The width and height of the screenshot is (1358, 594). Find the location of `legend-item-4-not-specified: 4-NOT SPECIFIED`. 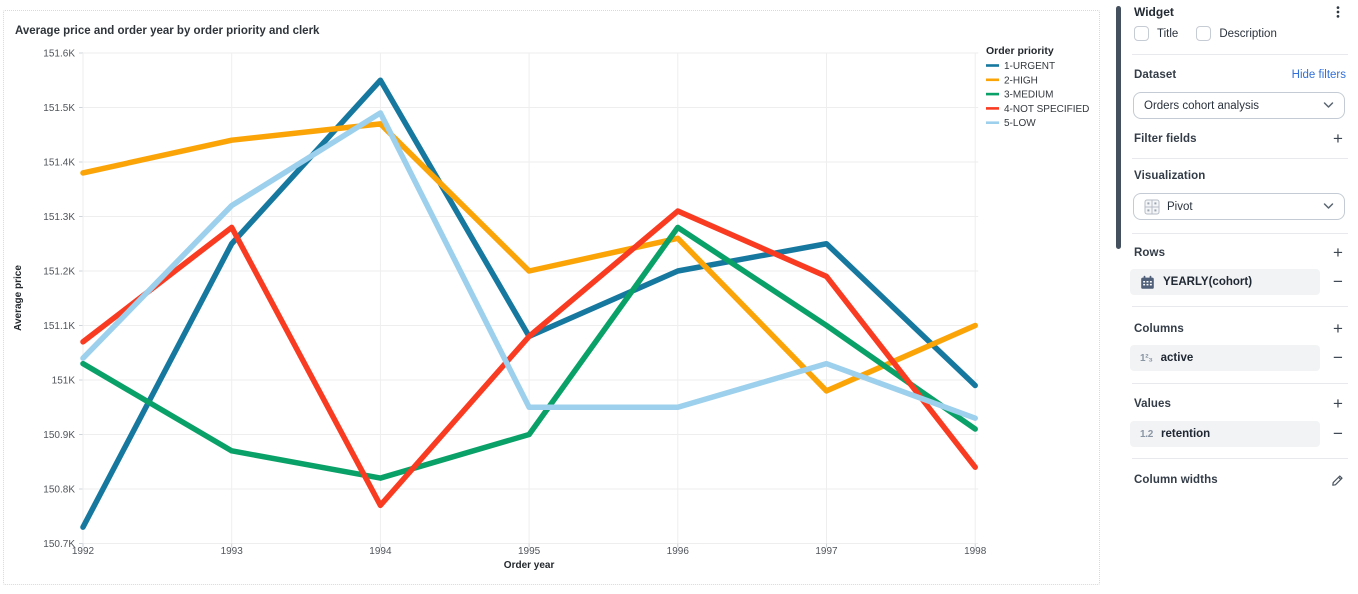

legend-item-4-not-specified: 4-NOT SPECIFIED is located at coordinates (1037, 109).